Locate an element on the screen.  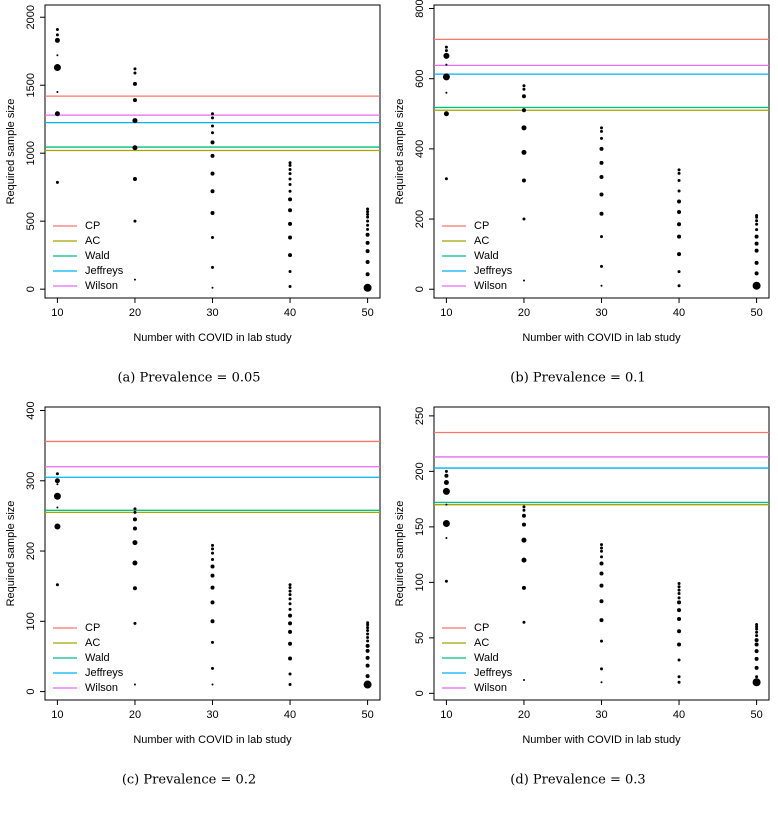
y-tick-label: 100 is located at coordinates (420, 582).